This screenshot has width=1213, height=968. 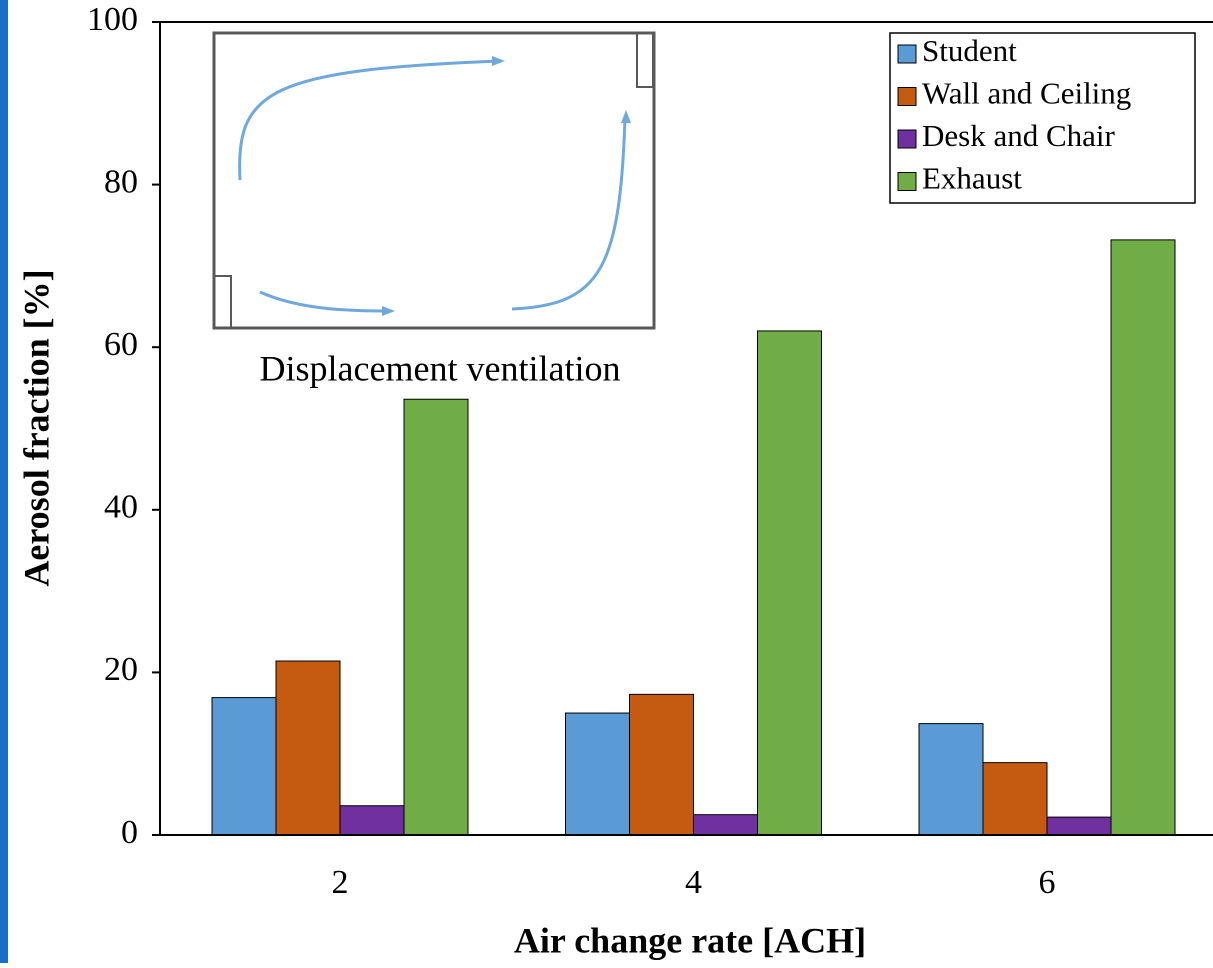 I want to click on inset-diagram, so click(x=434, y=180).